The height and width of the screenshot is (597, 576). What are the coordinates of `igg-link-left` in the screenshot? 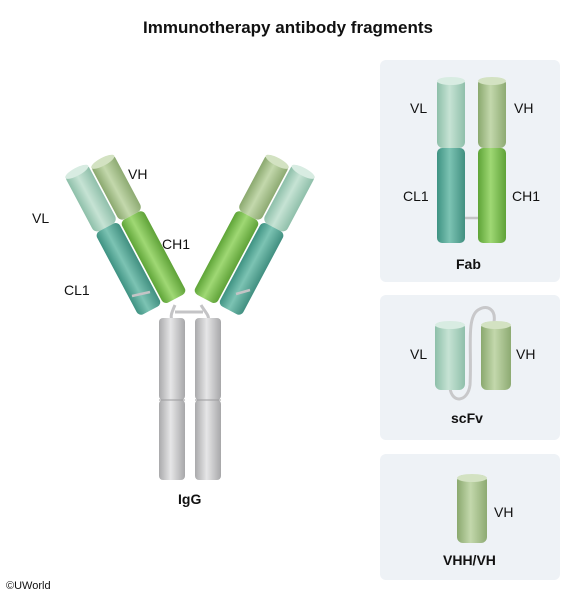 It's located at (141, 294).